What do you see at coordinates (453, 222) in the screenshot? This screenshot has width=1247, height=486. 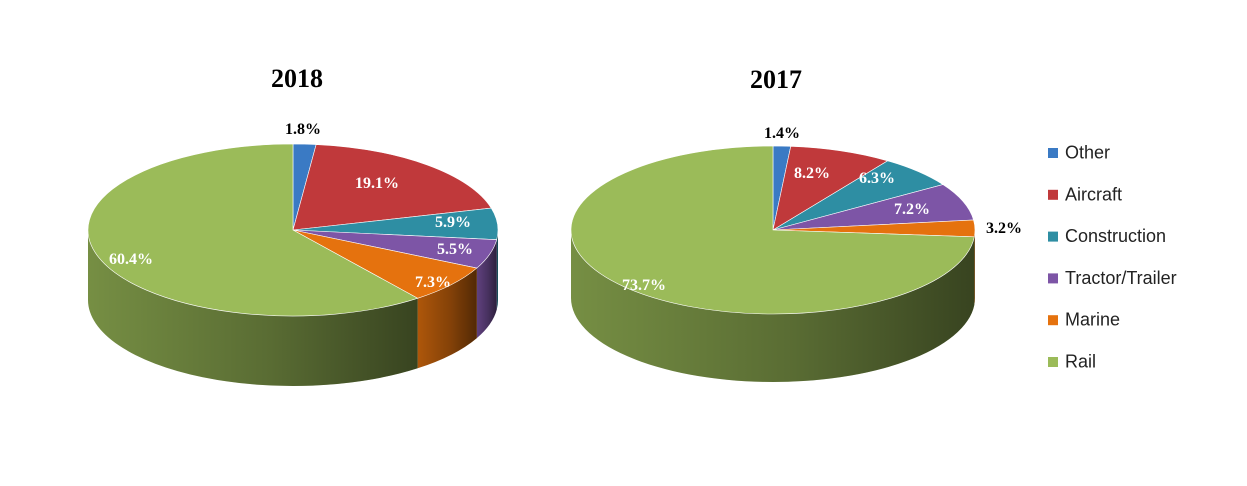 I see `data-label-construction: 5.9%` at bounding box center [453, 222].